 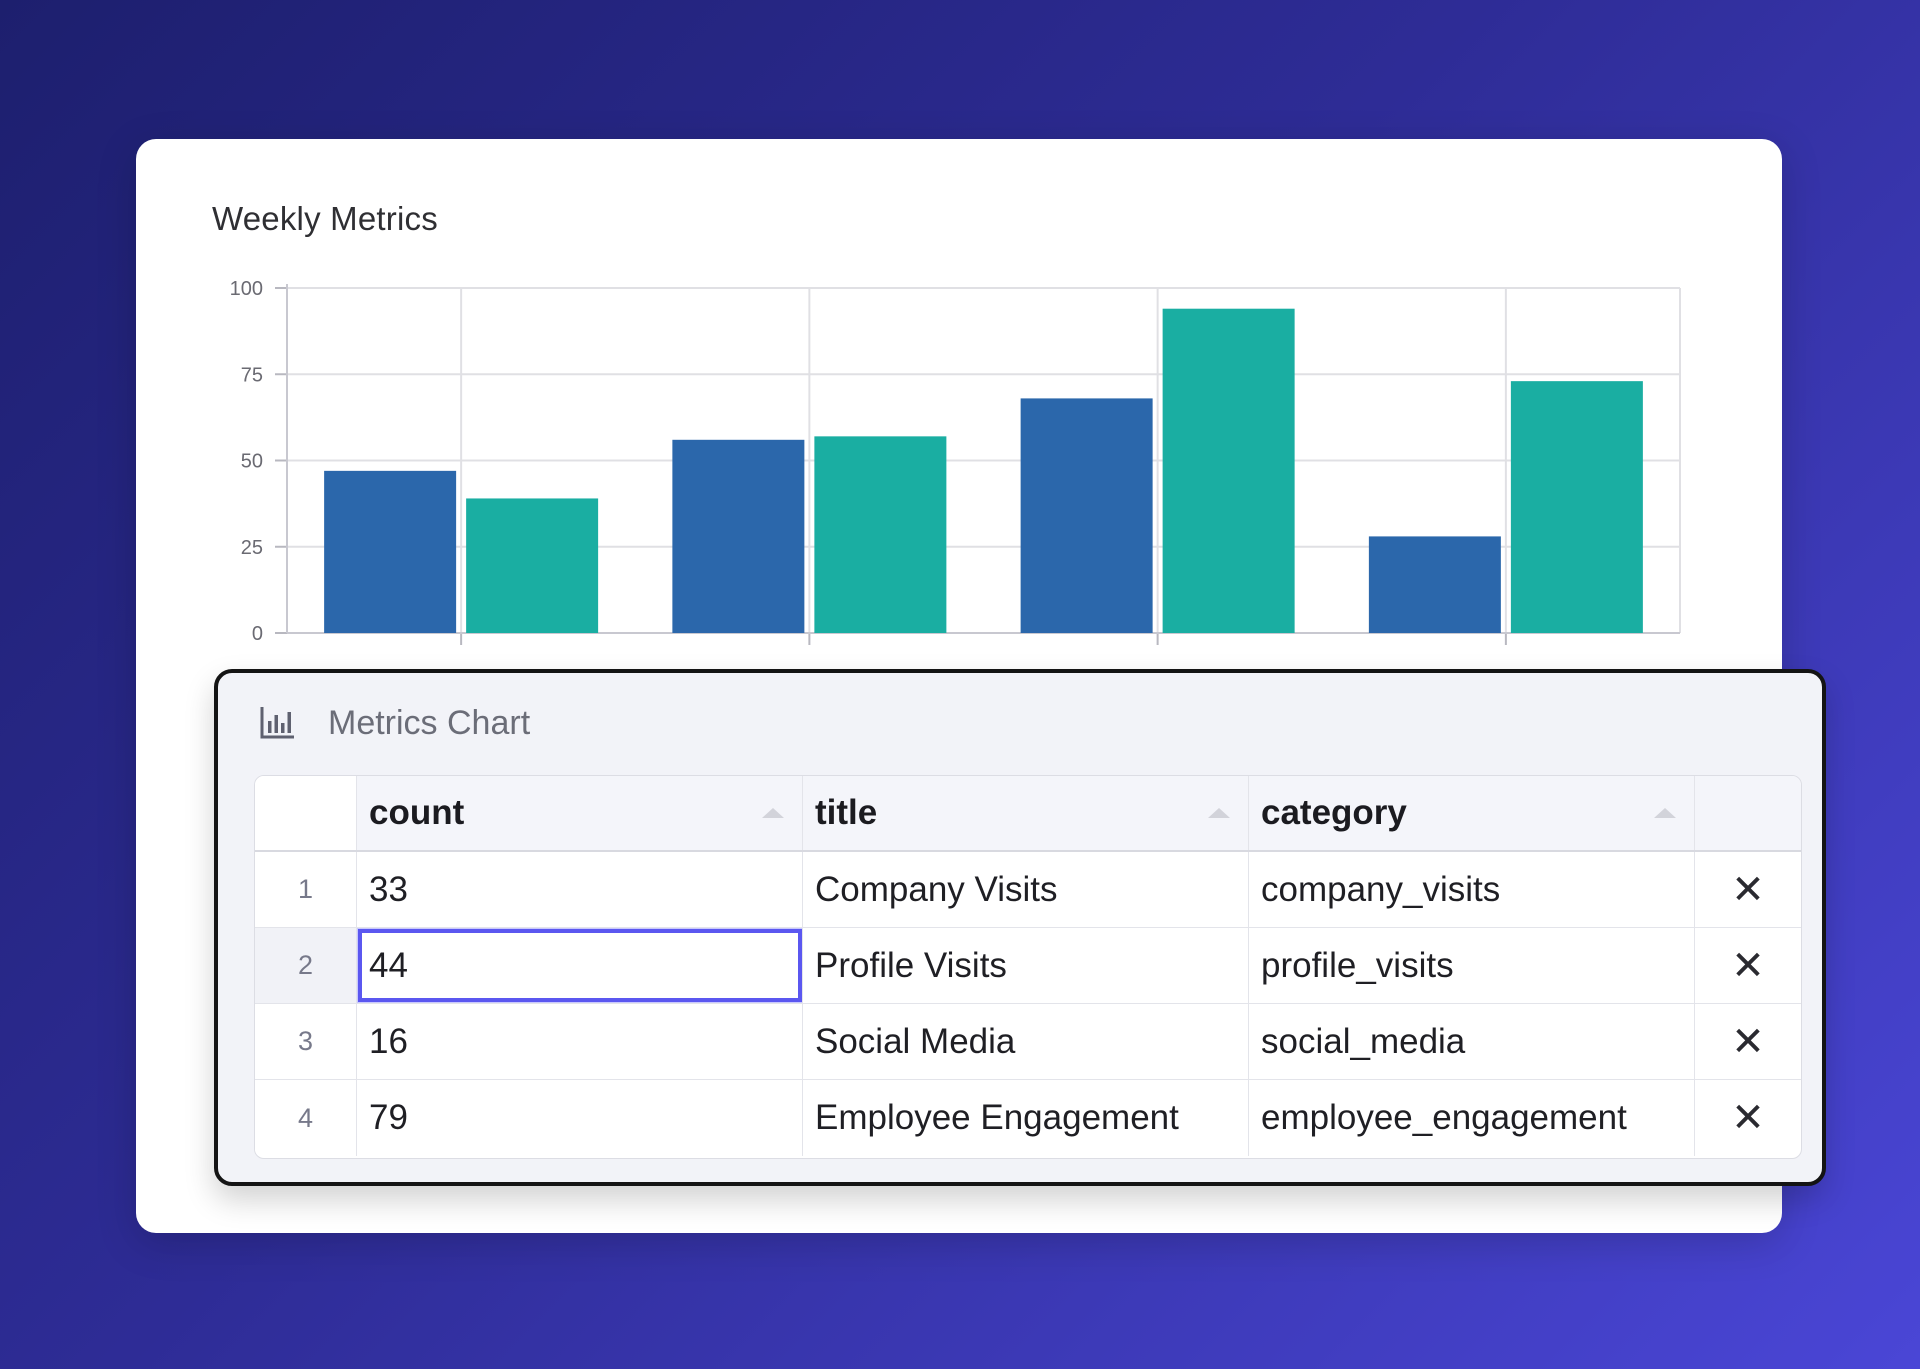 What do you see at coordinates (846, 812) in the screenshot?
I see `column-header-label: title` at bounding box center [846, 812].